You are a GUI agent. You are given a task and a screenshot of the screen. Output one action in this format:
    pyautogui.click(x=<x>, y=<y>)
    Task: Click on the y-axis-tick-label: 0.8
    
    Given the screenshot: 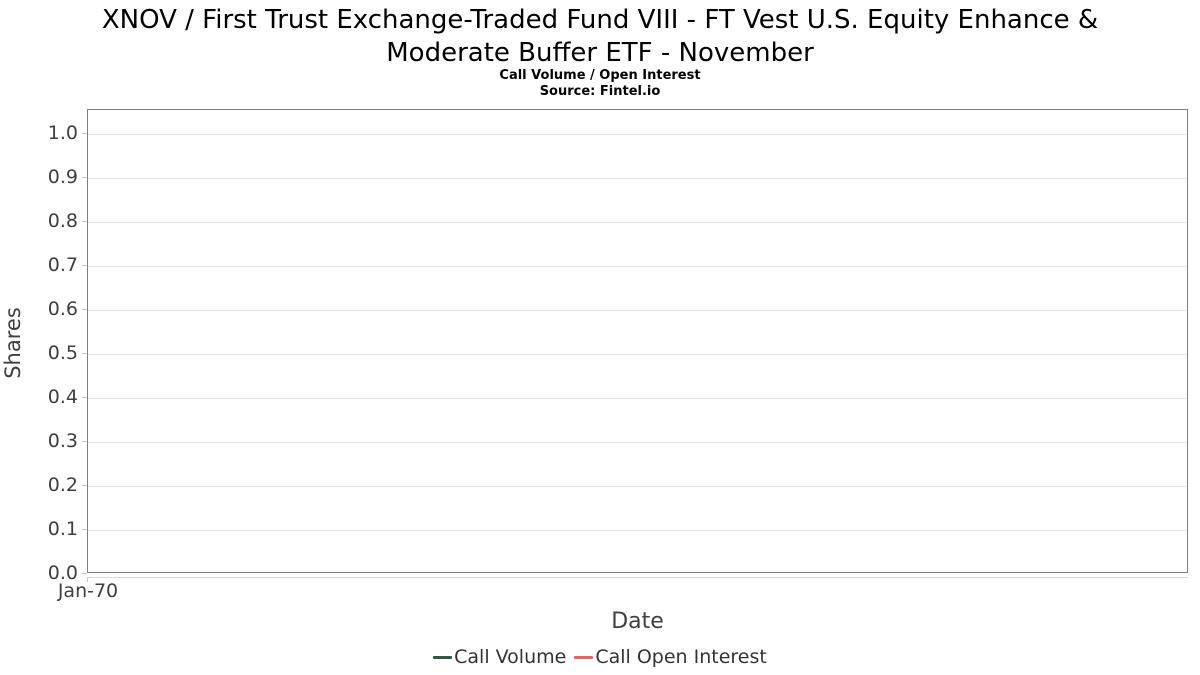 What is the action you would take?
    pyautogui.click(x=62, y=221)
    